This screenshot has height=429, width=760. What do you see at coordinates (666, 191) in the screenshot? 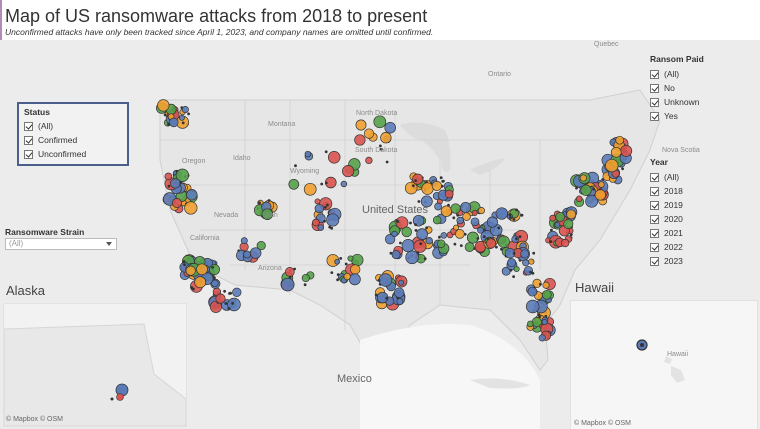
I see `year-option-2018: 2018` at bounding box center [666, 191].